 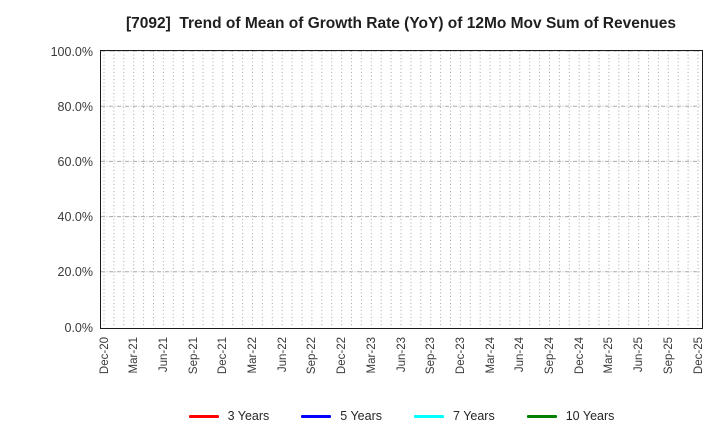 I want to click on legend-label: 7 Years, so click(x=474, y=416).